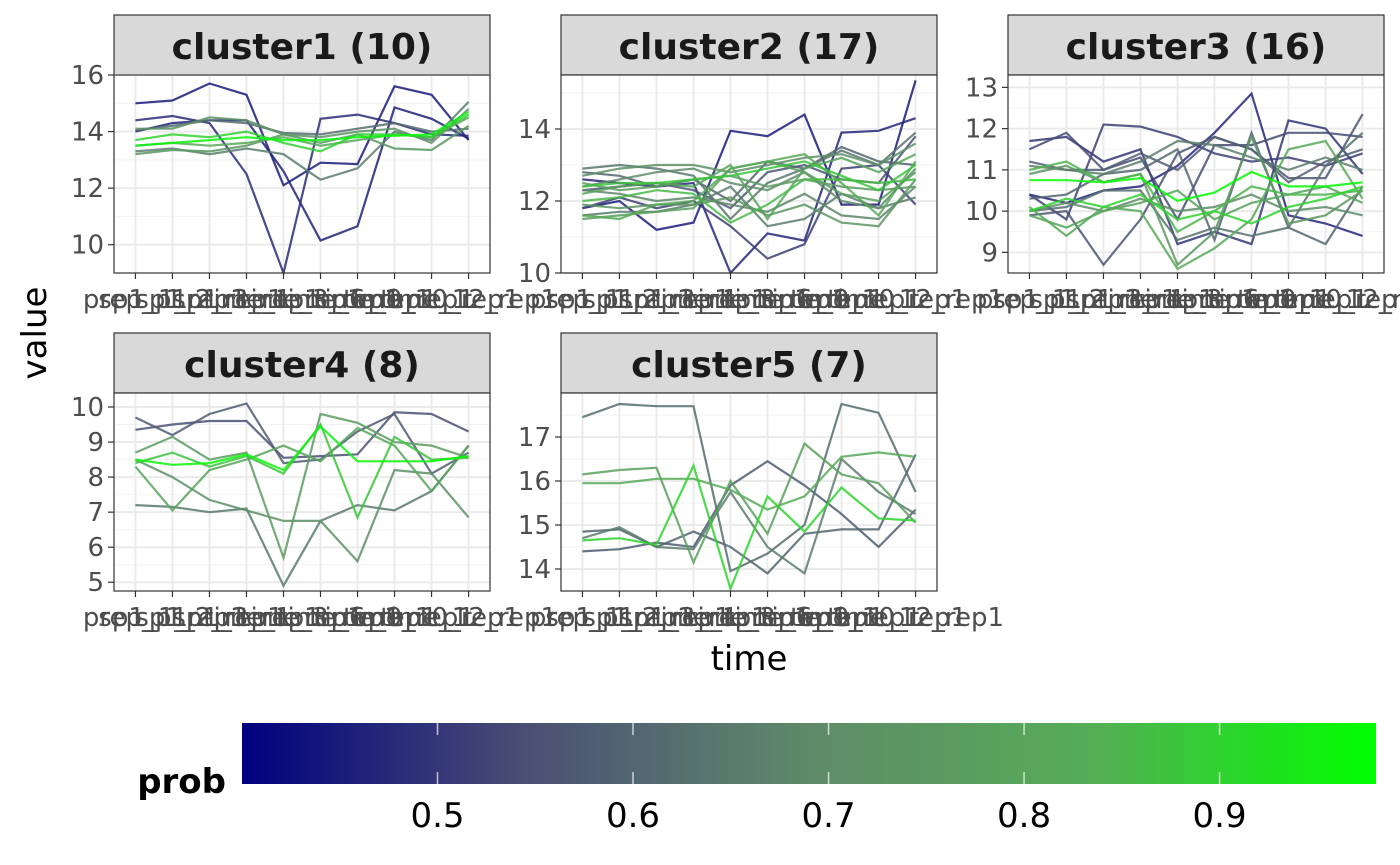  What do you see at coordinates (95, 583) in the screenshot?
I see `y-tick-label: 5` at bounding box center [95, 583].